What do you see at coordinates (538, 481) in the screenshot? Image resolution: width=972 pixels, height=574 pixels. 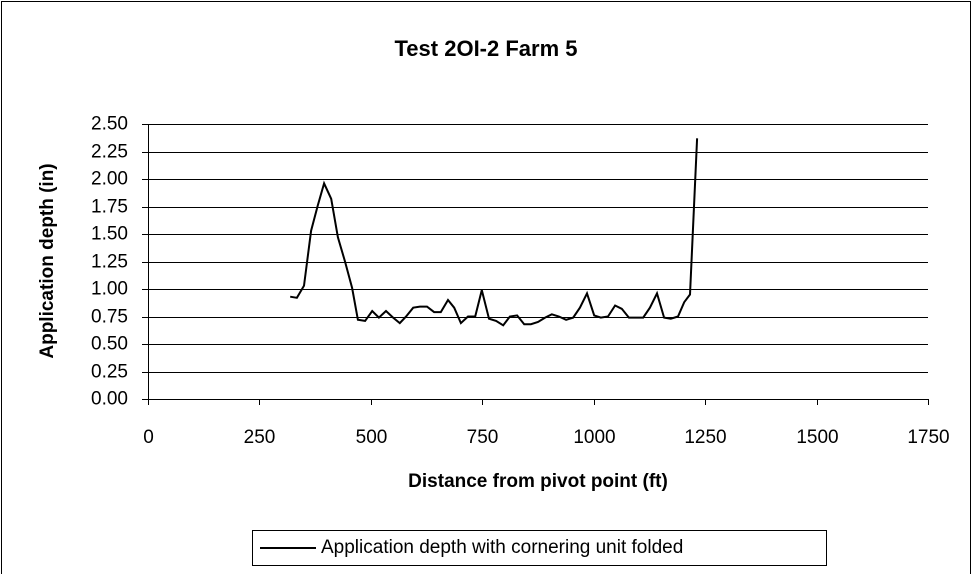 I see `x-axis-label: Distance from pivot point (ft)` at bounding box center [538, 481].